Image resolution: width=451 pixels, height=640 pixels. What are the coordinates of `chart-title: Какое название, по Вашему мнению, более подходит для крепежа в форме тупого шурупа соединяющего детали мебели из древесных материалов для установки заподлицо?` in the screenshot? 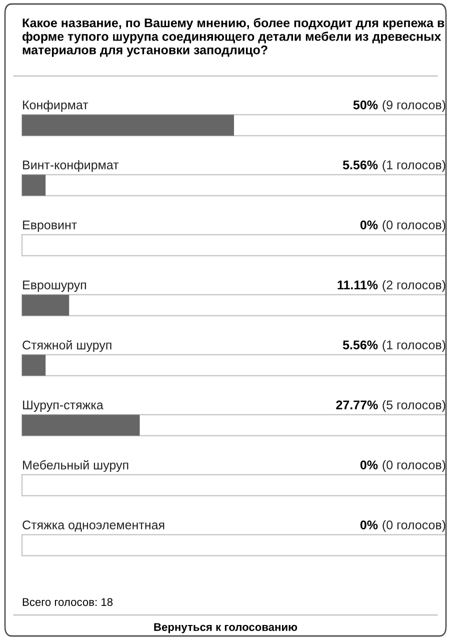 It's located at (233, 37).